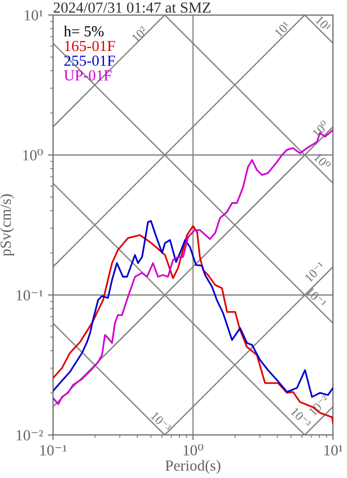  What do you see at coordinates (333, 450) in the screenshot?
I see `x-tick-label: 10¹` at bounding box center [333, 450].